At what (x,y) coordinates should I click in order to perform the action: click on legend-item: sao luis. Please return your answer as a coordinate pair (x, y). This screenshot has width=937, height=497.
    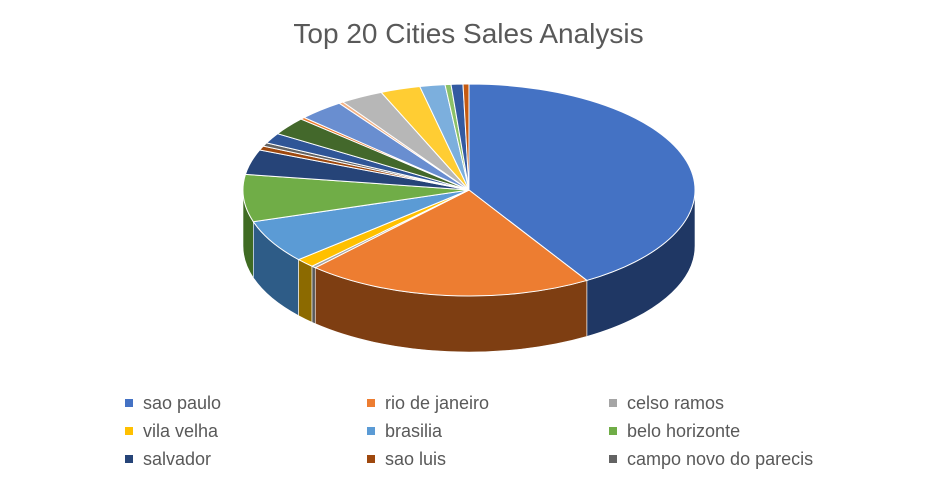
    Looking at the image, I should click on (488, 459).